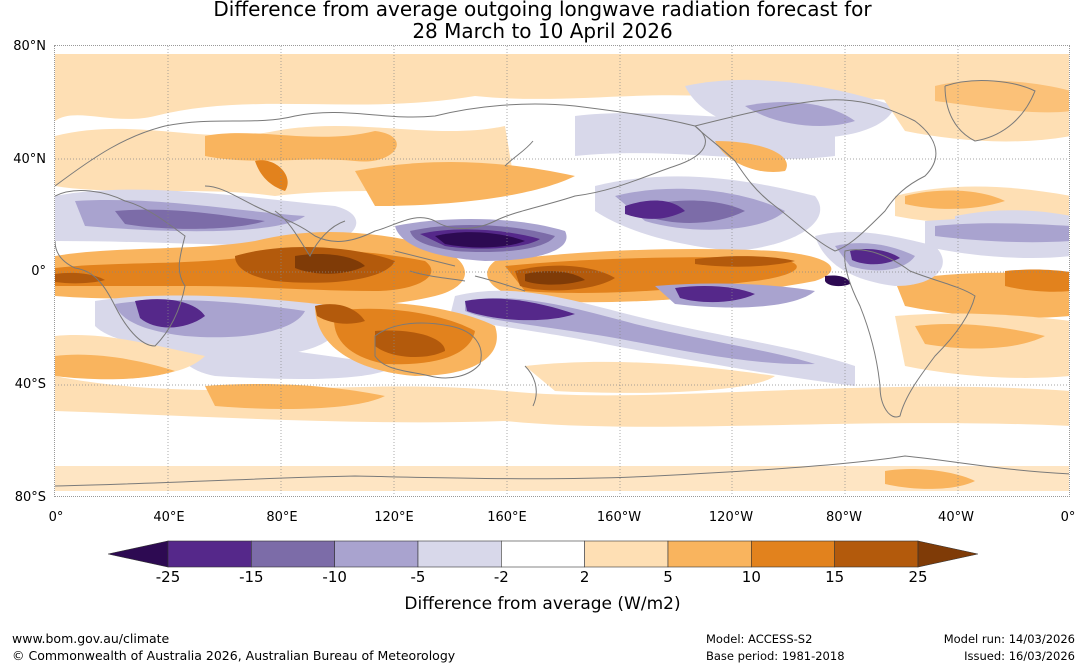 This screenshot has width=1085, height=667. I want to click on colorbar-tick-label: 15, so click(835, 577).